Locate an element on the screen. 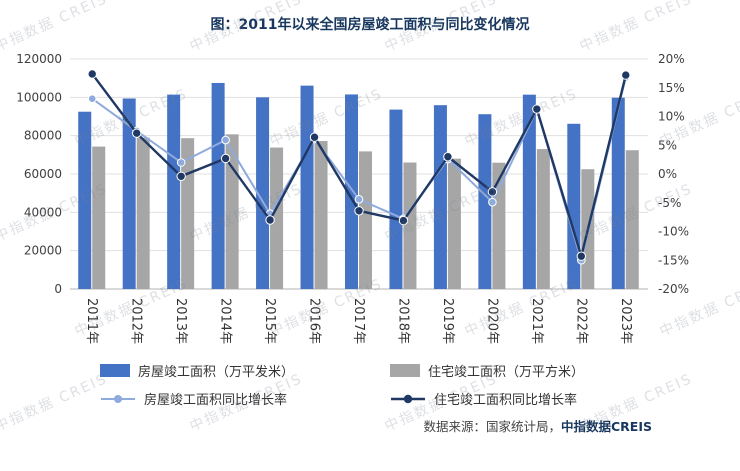  x-axis-label: 2019年 is located at coordinates (447, 321).